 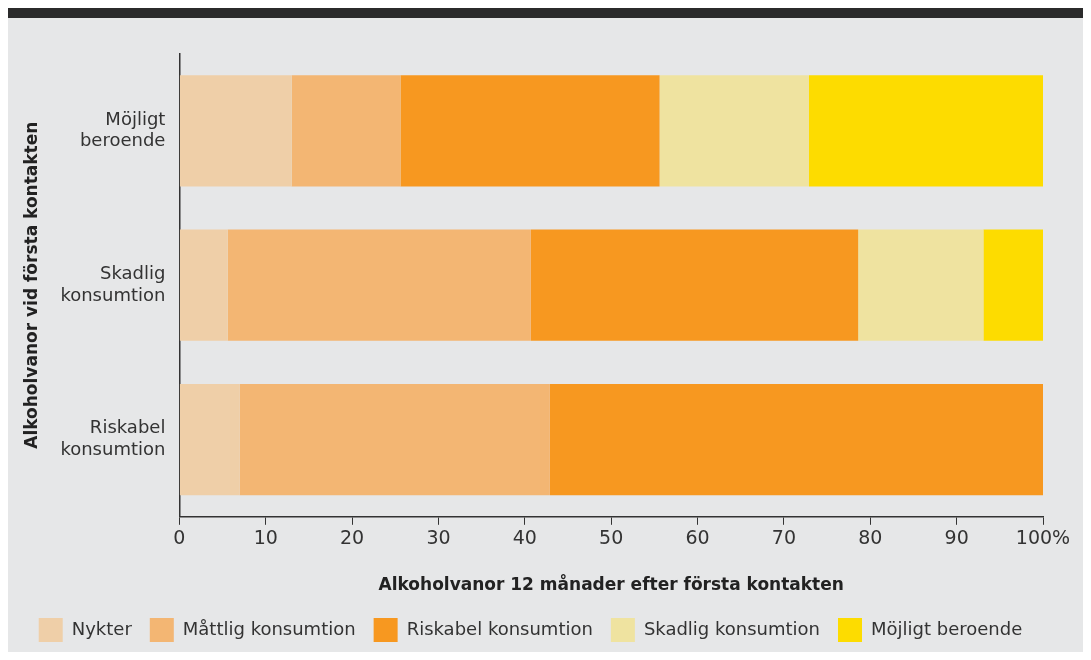 I want to click on x-tick-label: 50, so click(x=611, y=537).